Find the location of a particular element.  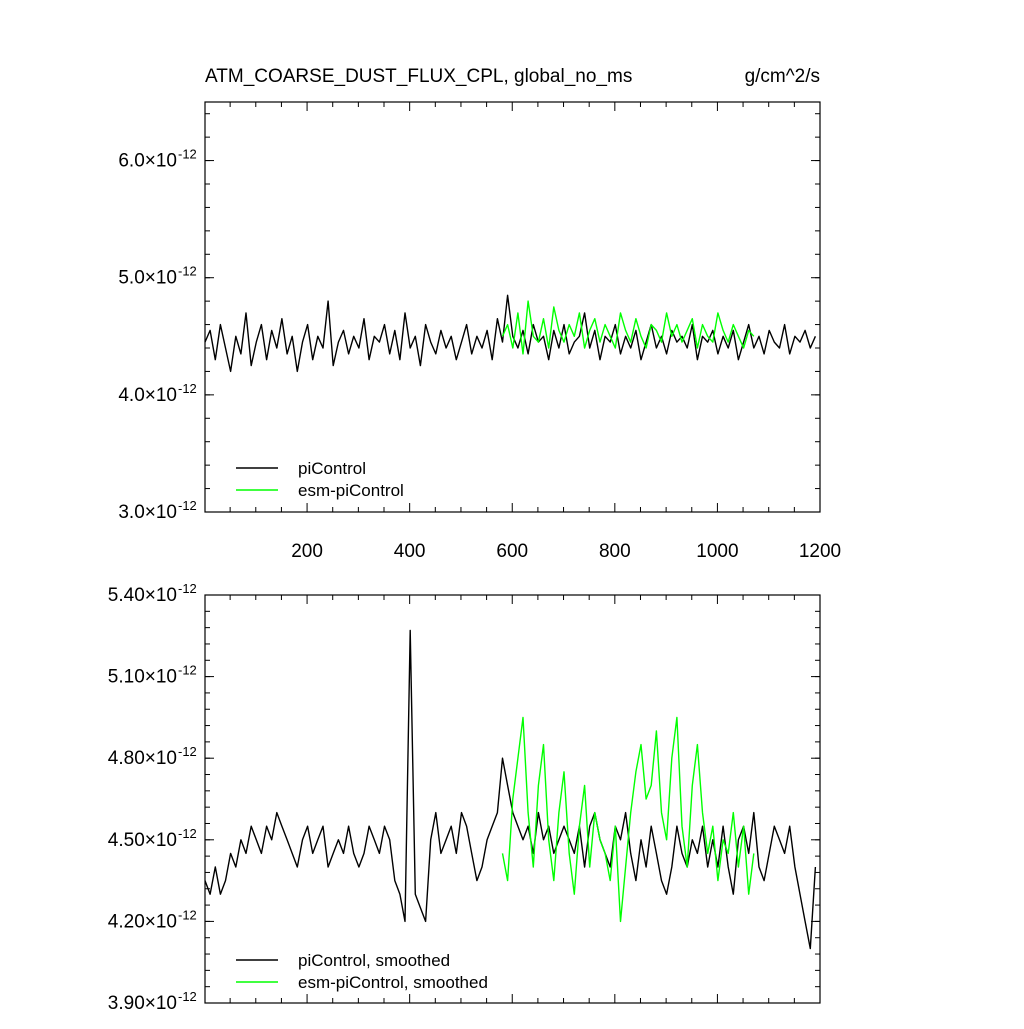

y-tick-label: 4.80×10 is located at coordinates (142, 758).